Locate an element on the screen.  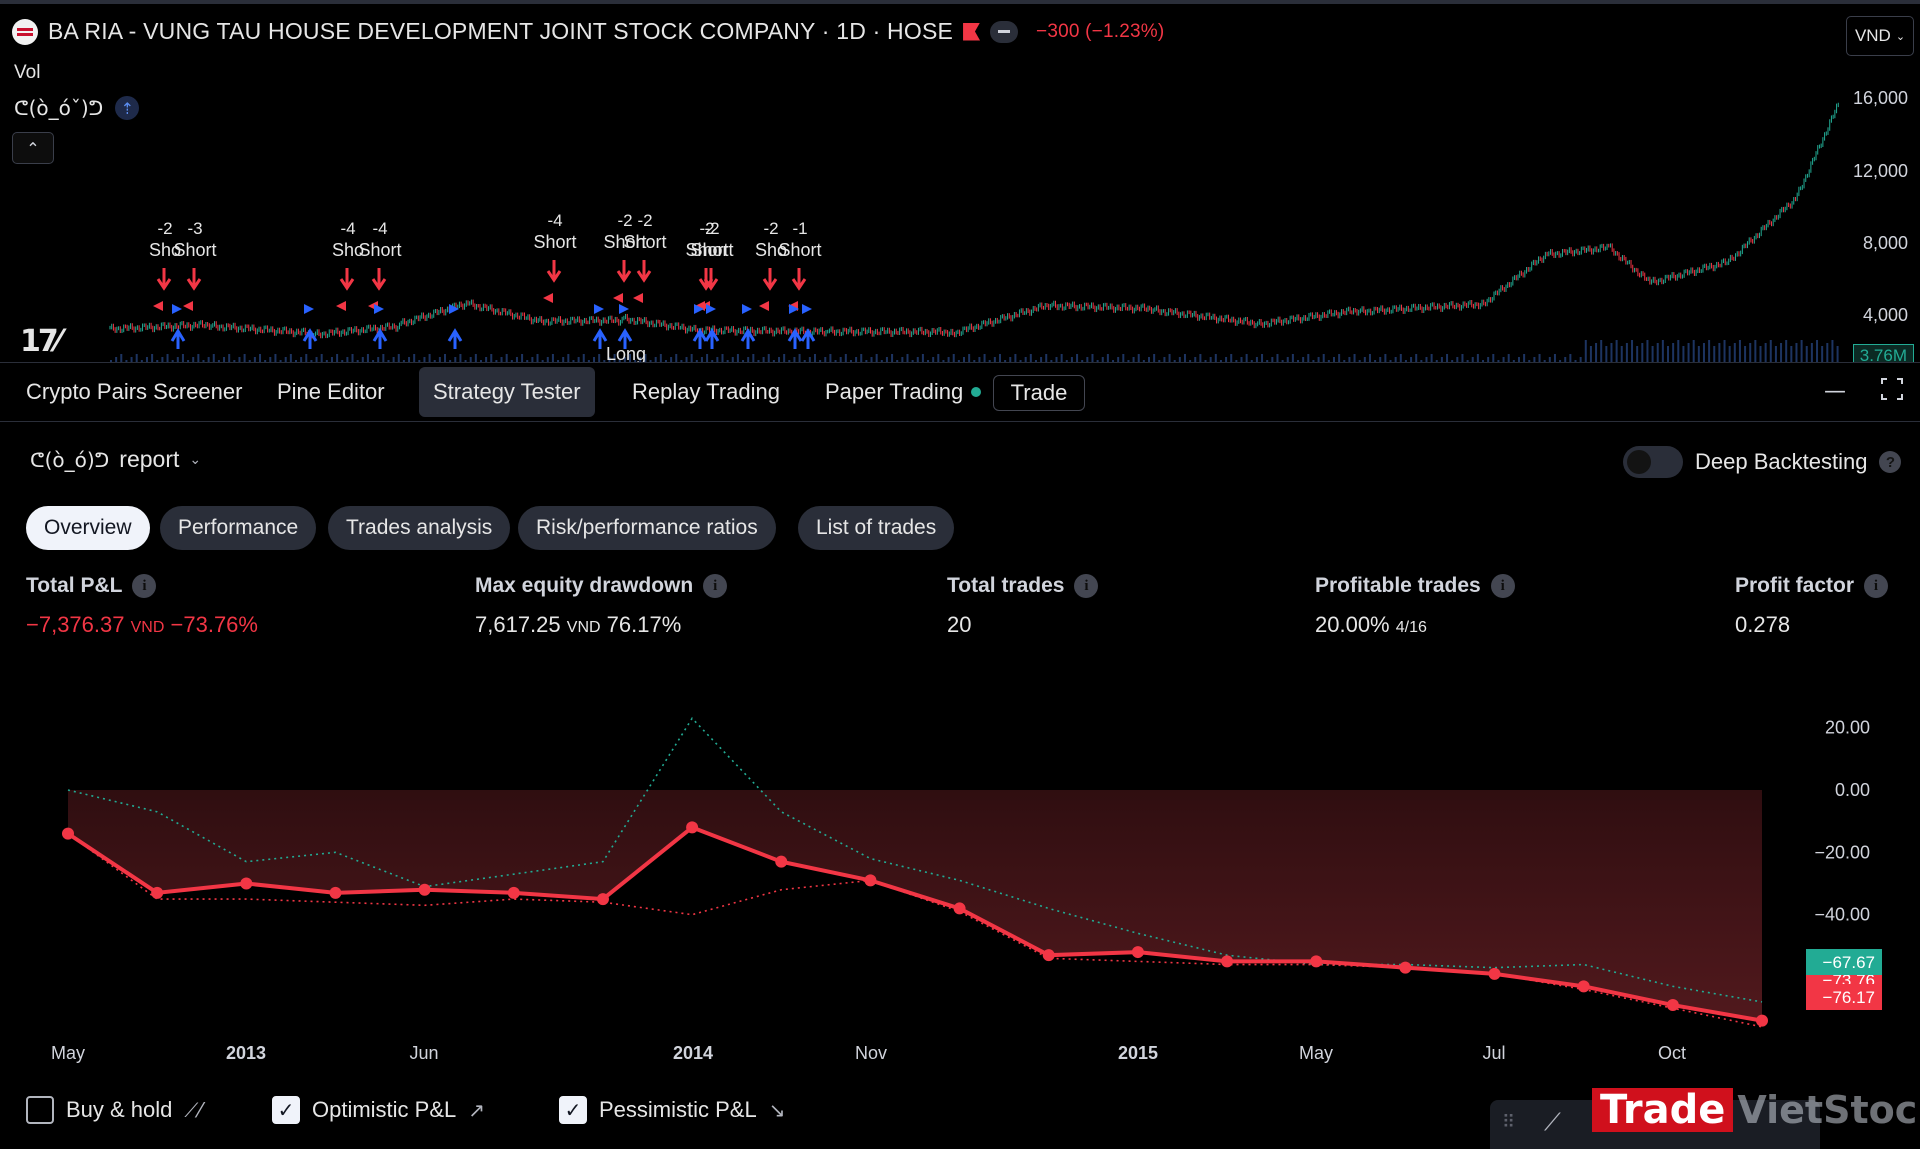
currency-button: VND ⌄ is located at coordinates (1880, 36).